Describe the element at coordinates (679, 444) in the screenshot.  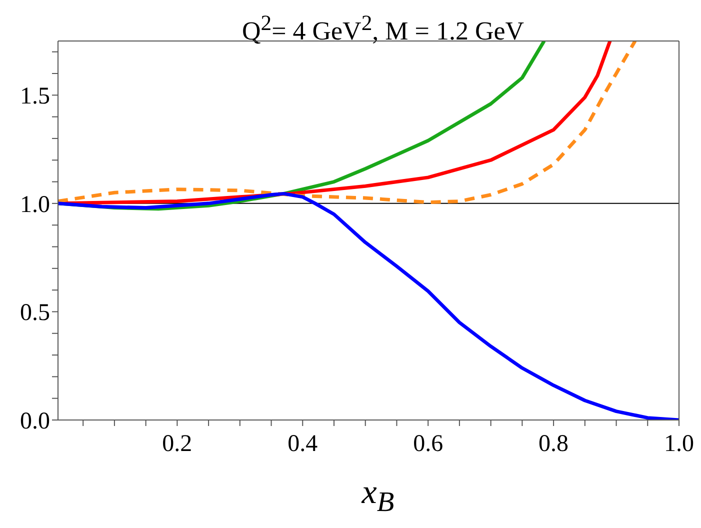
I see `x-tick-label: 1.0` at that location.